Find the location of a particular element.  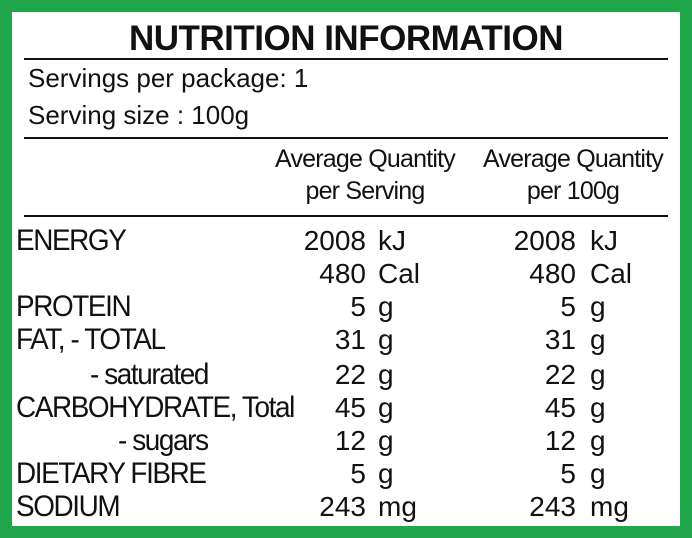

serving-unit: kJ is located at coordinates (392, 240).